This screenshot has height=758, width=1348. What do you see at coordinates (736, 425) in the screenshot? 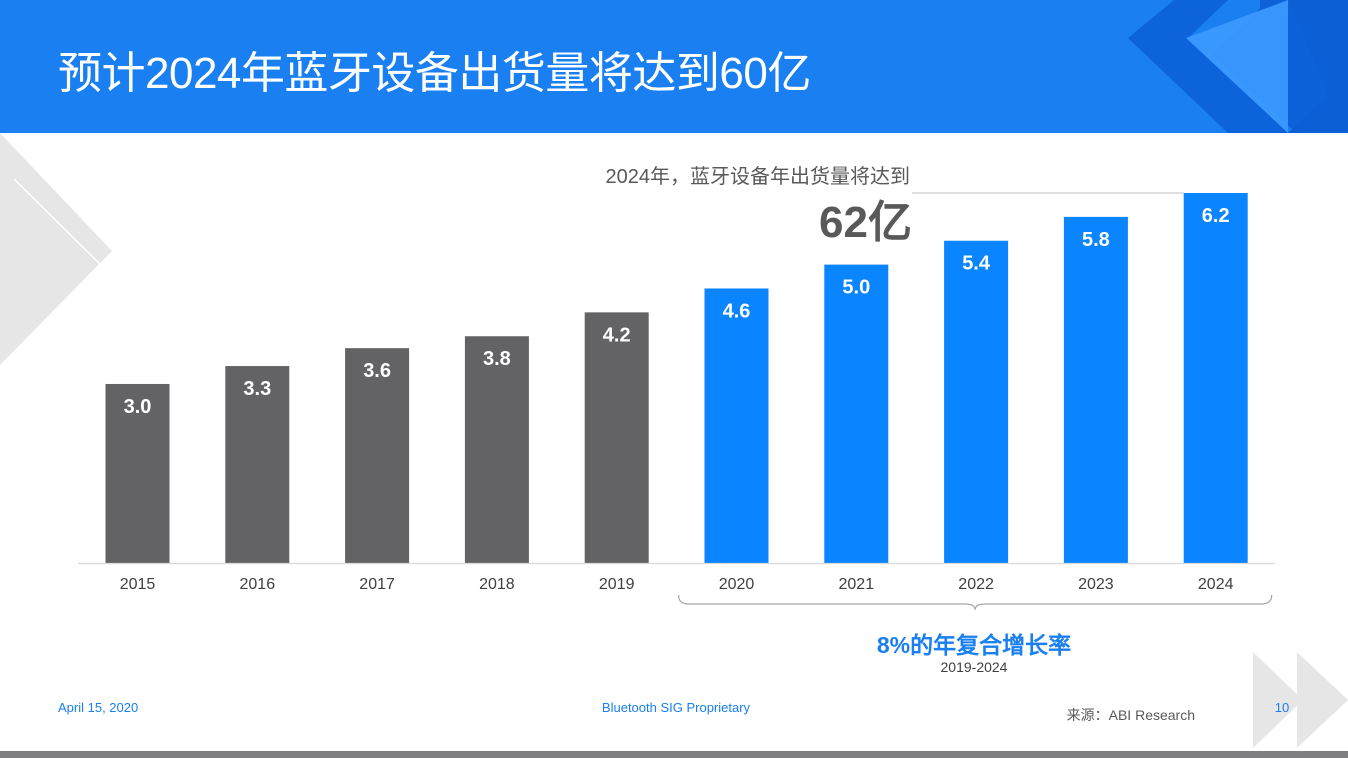
I see `bar-2020` at bounding box center [736, 425].